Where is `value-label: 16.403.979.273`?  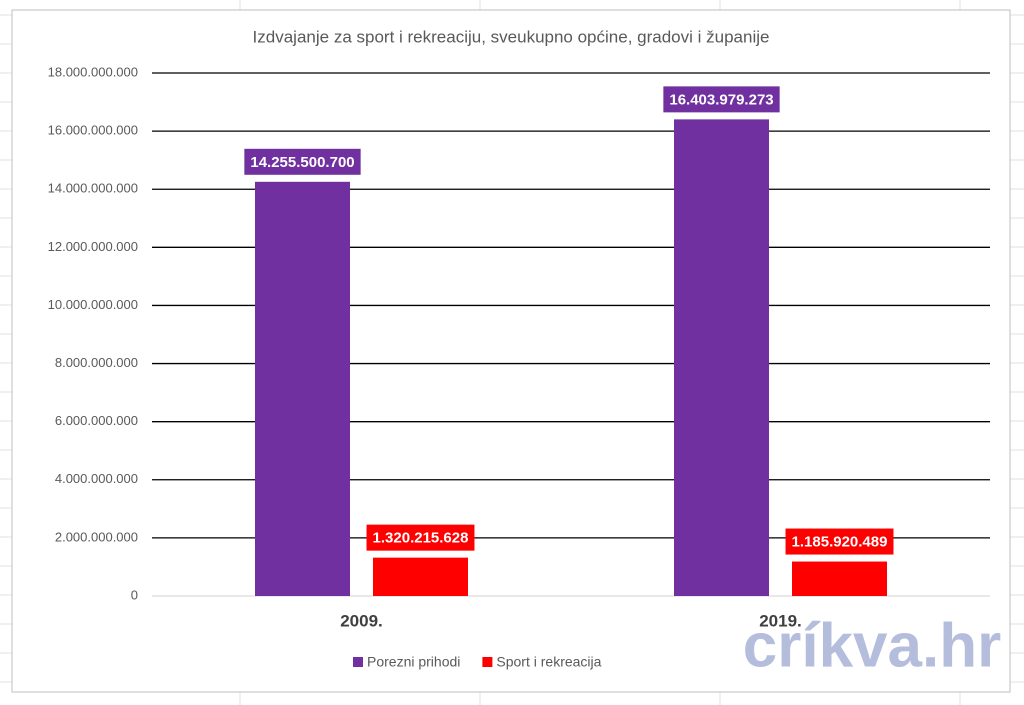
value-label: 16.403.979.273 is located at coordinates (721, 99).